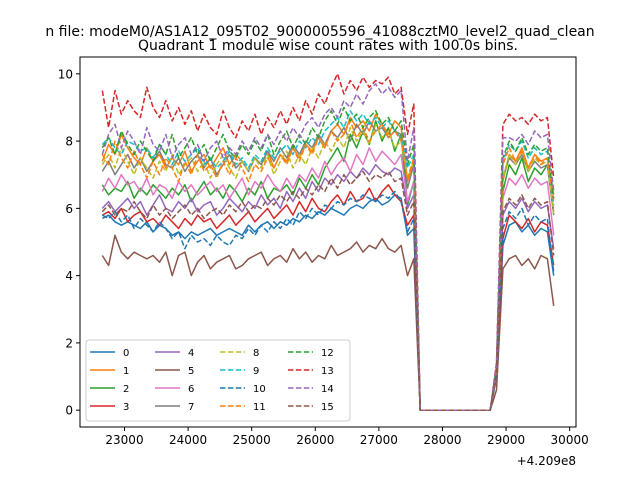 The width and height of the screenshot is (640, 480). Describe the element at coordinates (218, 380) in the screenshot. I see `legend-box` at that location.